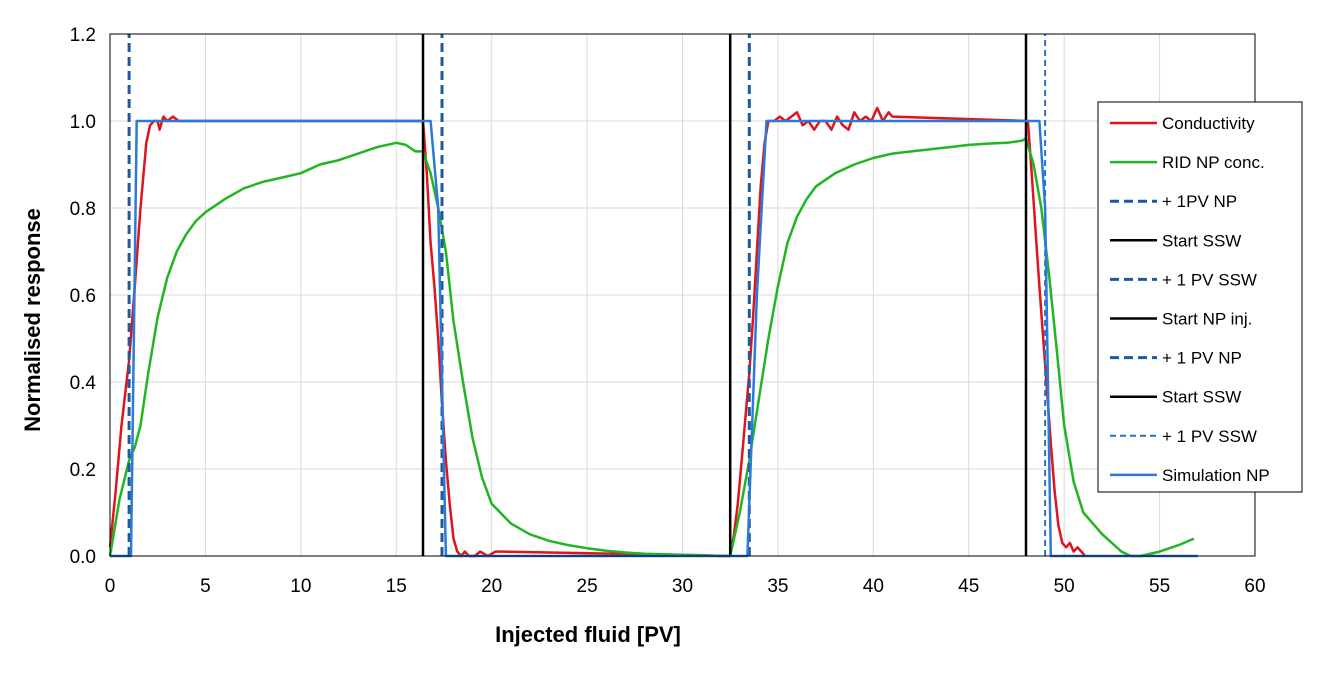 The image size is (1318, 677). I want to click on x-tick-label: 55, so click(1159, 586).